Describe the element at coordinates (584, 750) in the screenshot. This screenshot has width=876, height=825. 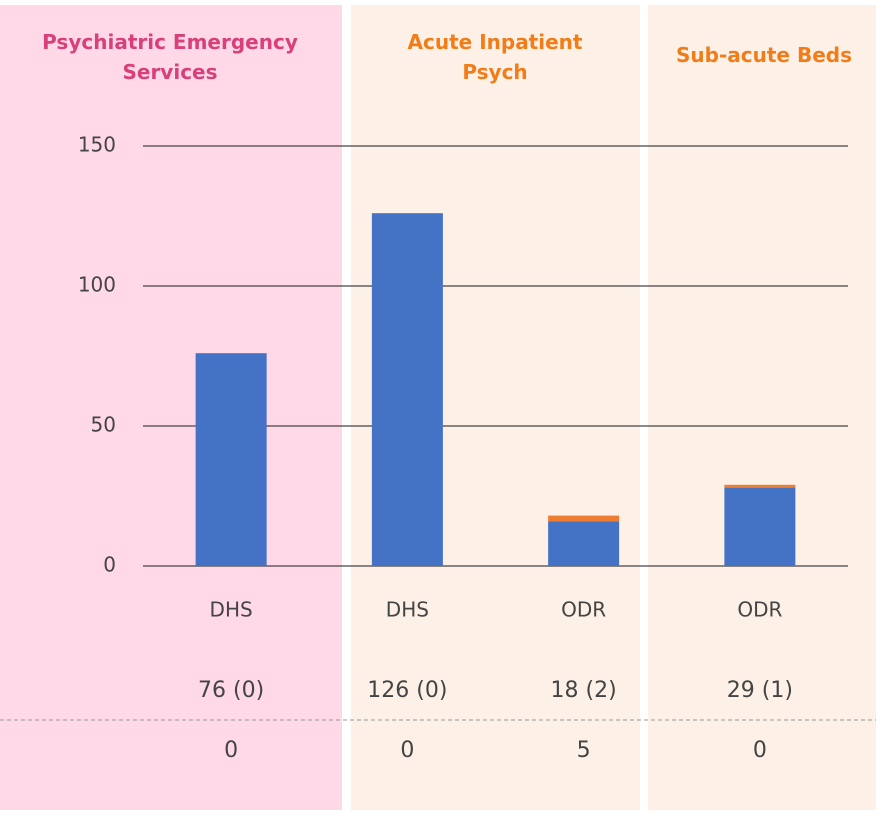
I see `table-cell: 5` at that location.